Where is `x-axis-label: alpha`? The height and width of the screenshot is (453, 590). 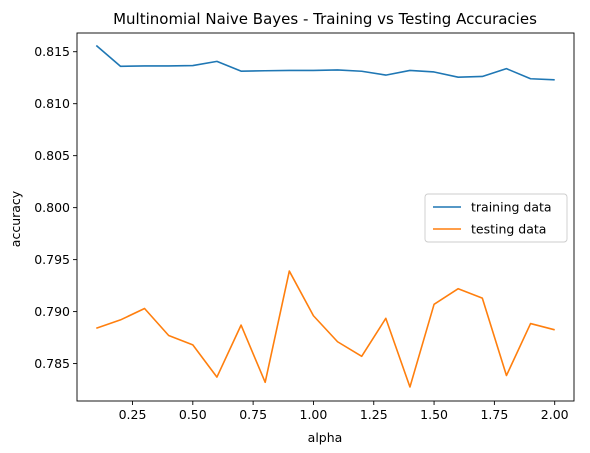
x-axis-label: alpha is located at coordinates (325, 437).